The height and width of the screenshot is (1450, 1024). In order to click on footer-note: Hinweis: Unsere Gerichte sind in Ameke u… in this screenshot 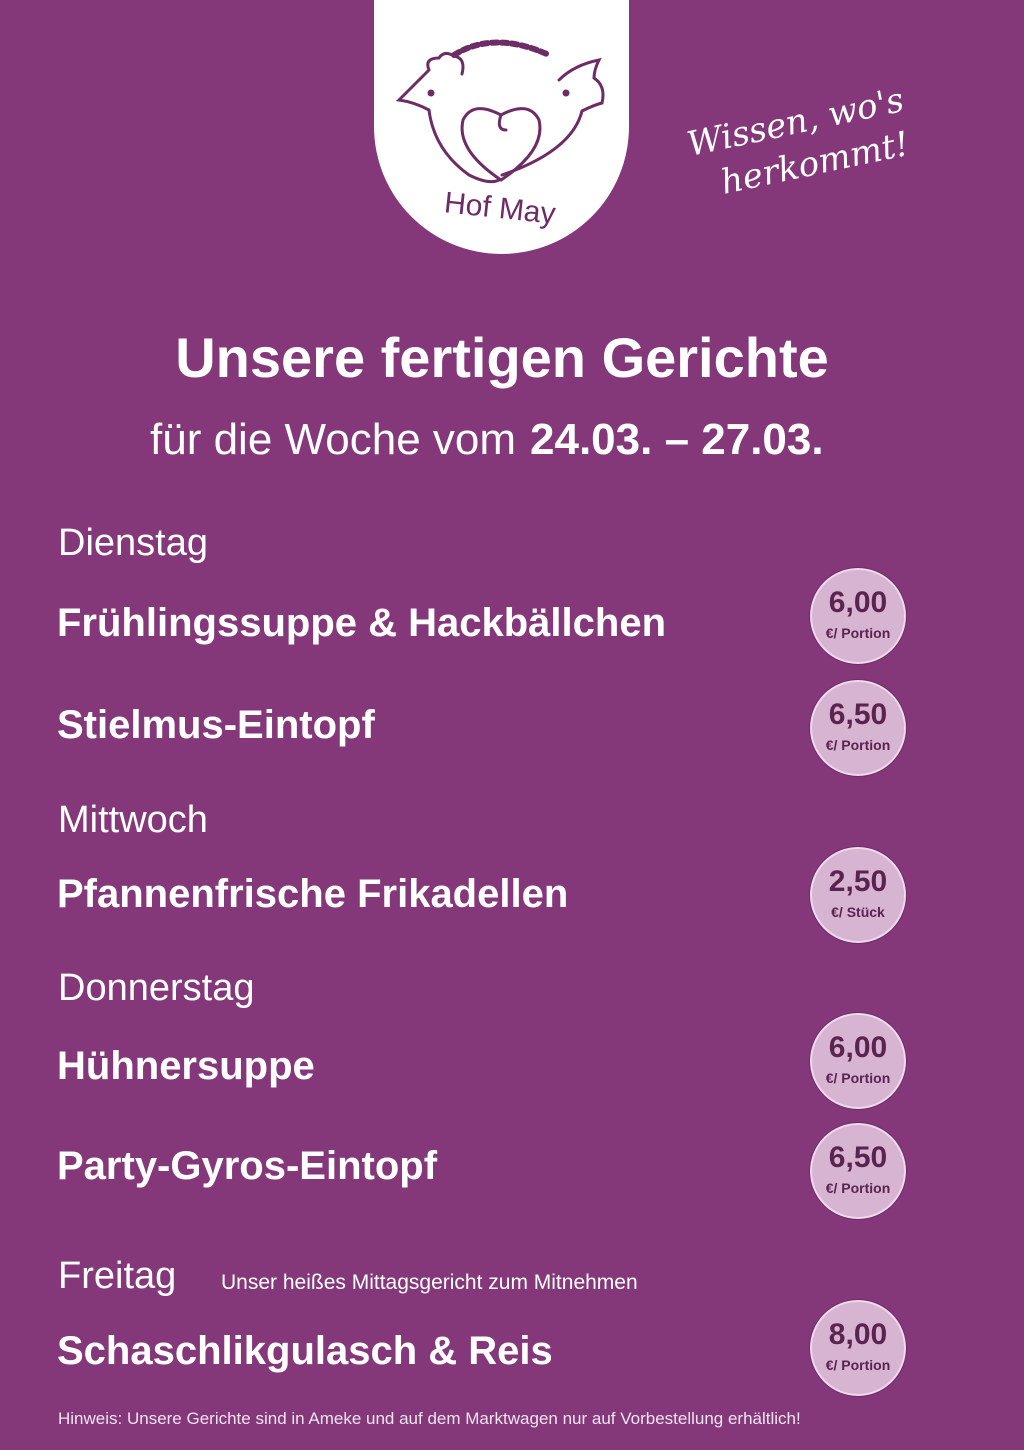, I will do `click(429, 1418)`.